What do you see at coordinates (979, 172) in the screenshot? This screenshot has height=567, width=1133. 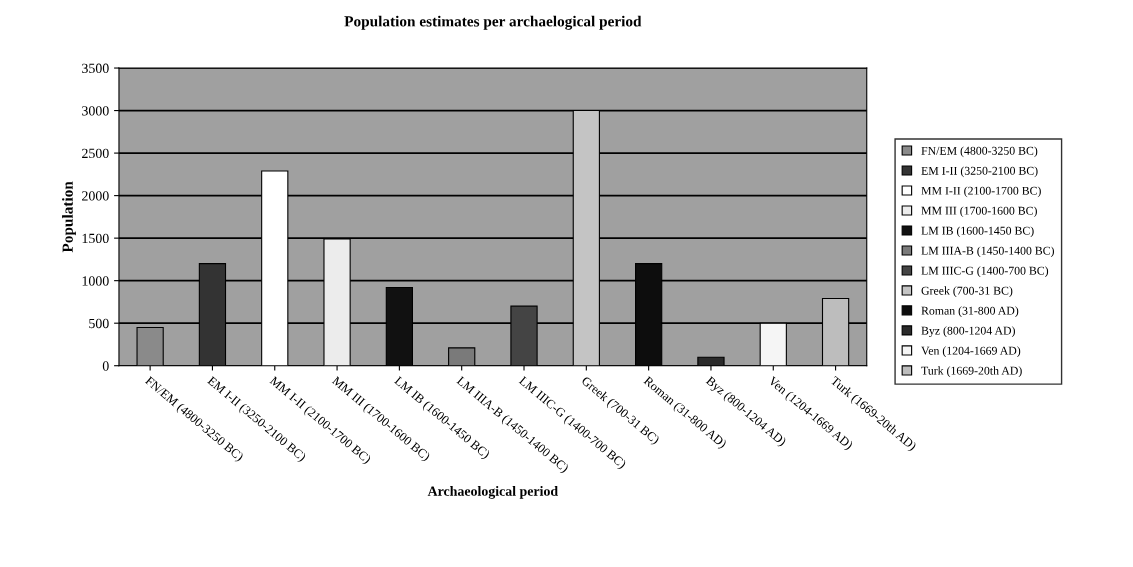 I see `legend-label: EM I-II (3250-2100 BC)` at bounding box center [979, 172].